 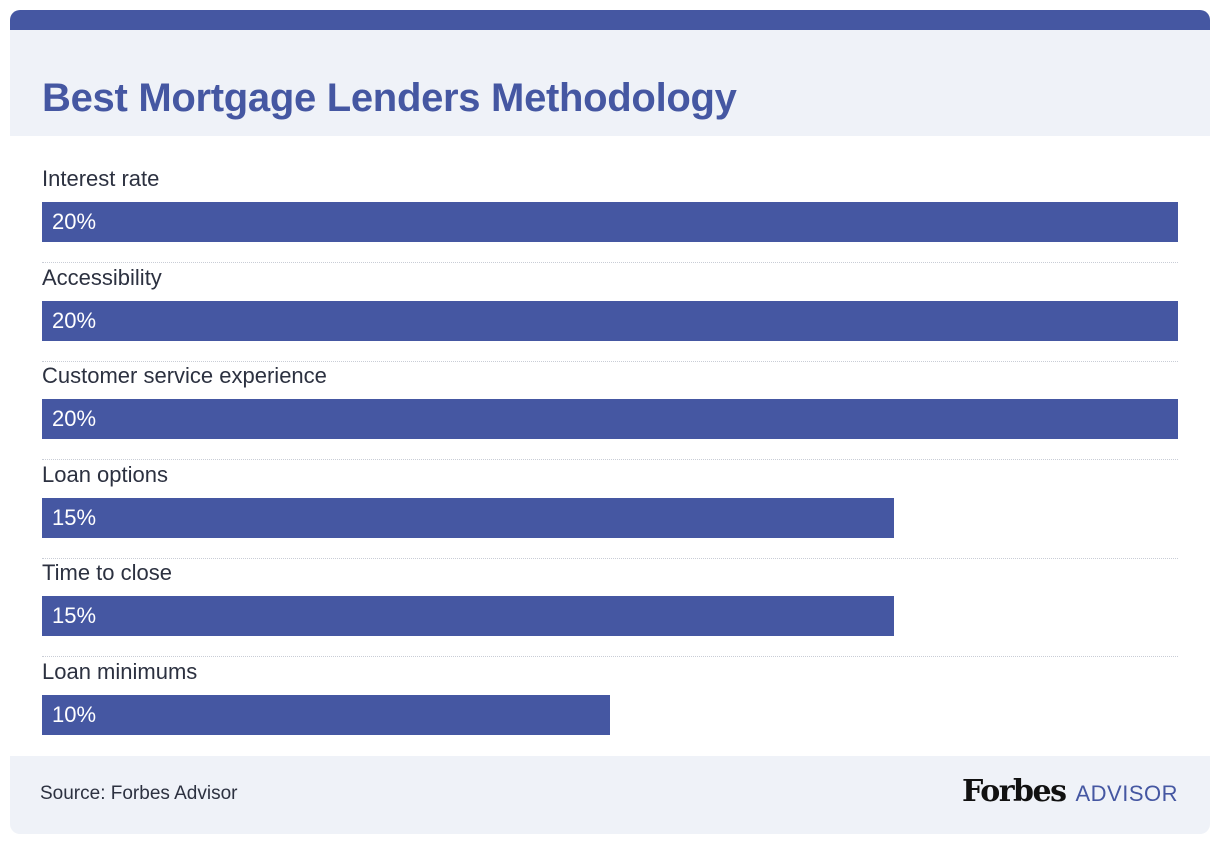 What do you see at coordinates (610, 795) in the screenshot?
I see `chart-footer: Source: Forbes Advisor Forbes ADVISOR` at bounding box center [610, 795].